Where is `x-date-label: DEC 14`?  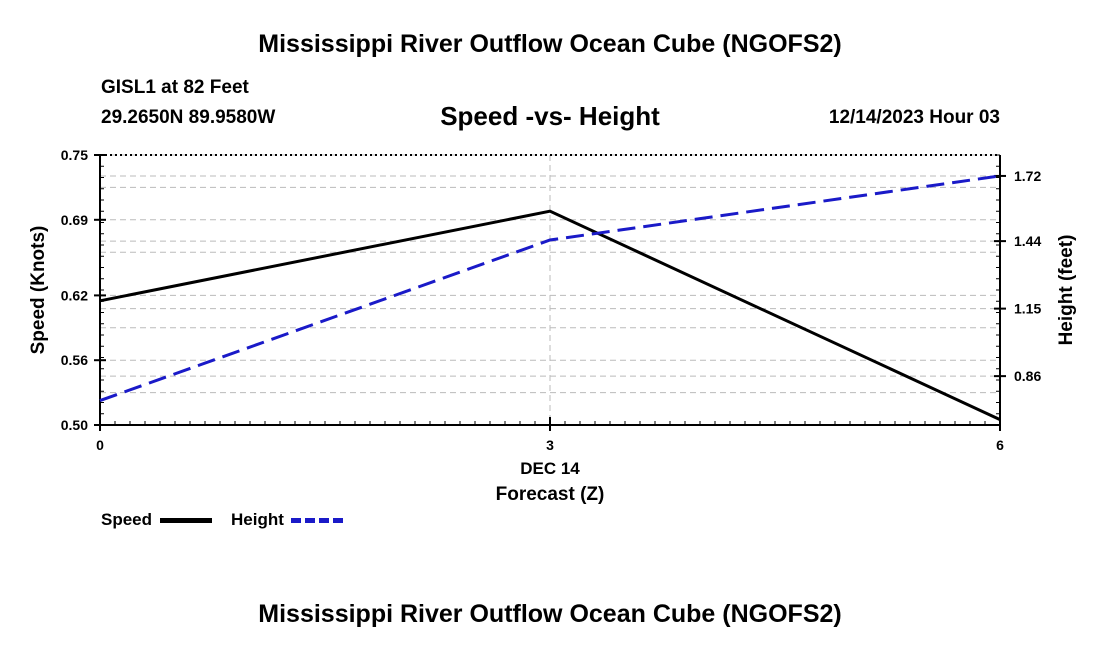
x-date-label: DEC 14 is located at coordinates (550, 468).